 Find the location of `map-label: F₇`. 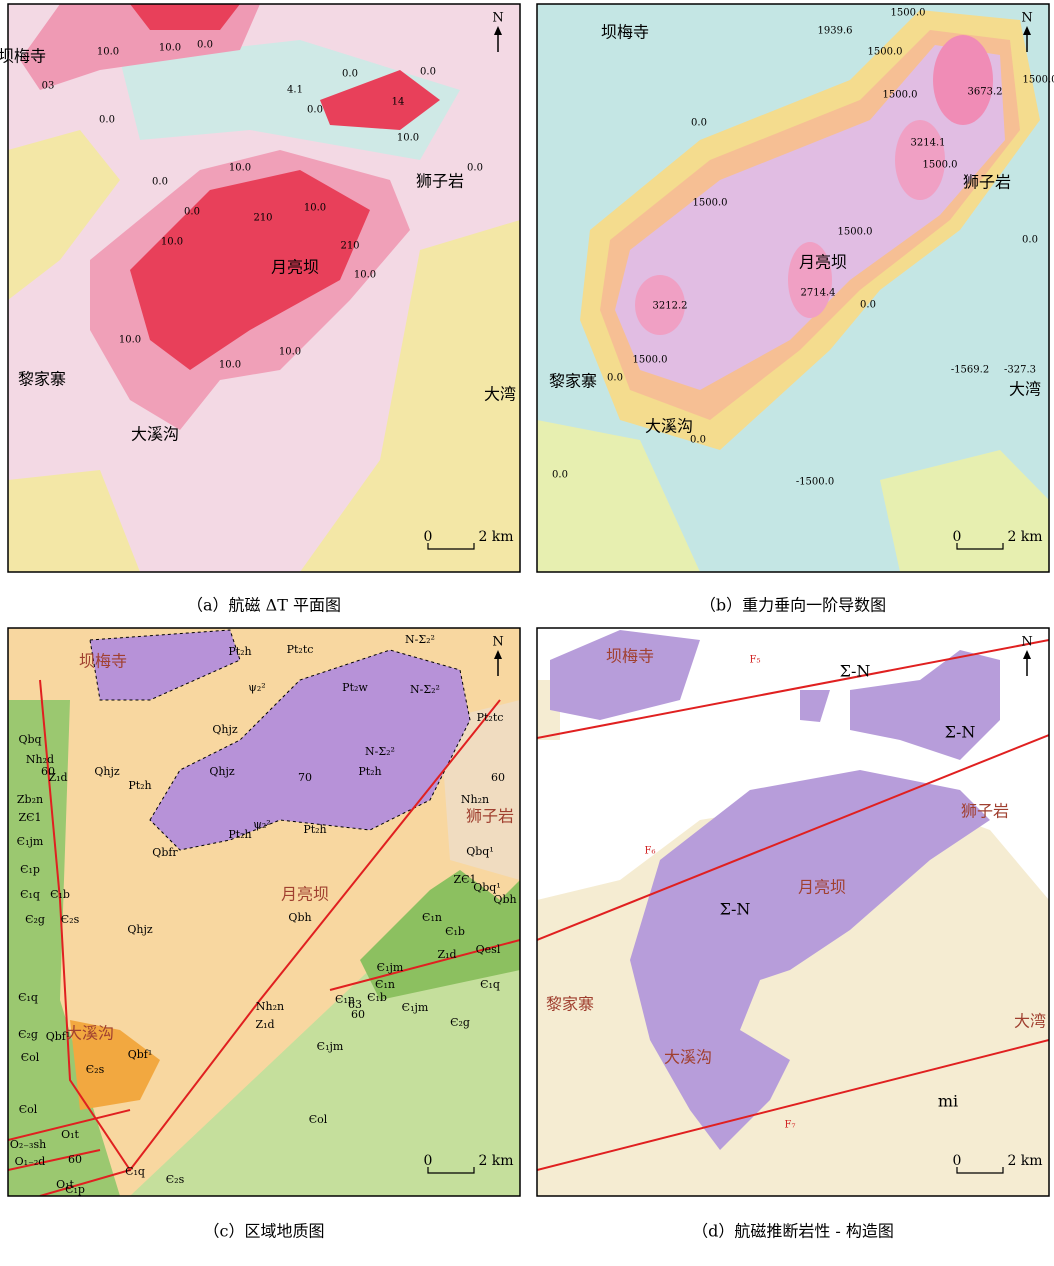

map-label: F₇ is located at coordinates (790, 1125).